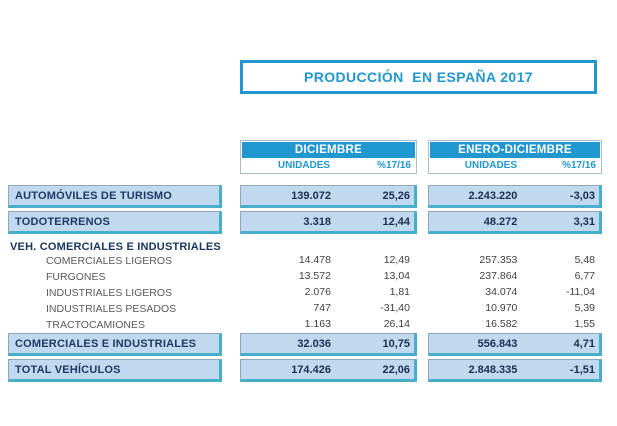 This screenshot has height=426, width=617. Describe the element at coordinates (314, 276) in the screenshot. I see `diciembre-unidades-value: 13.572` at that location.